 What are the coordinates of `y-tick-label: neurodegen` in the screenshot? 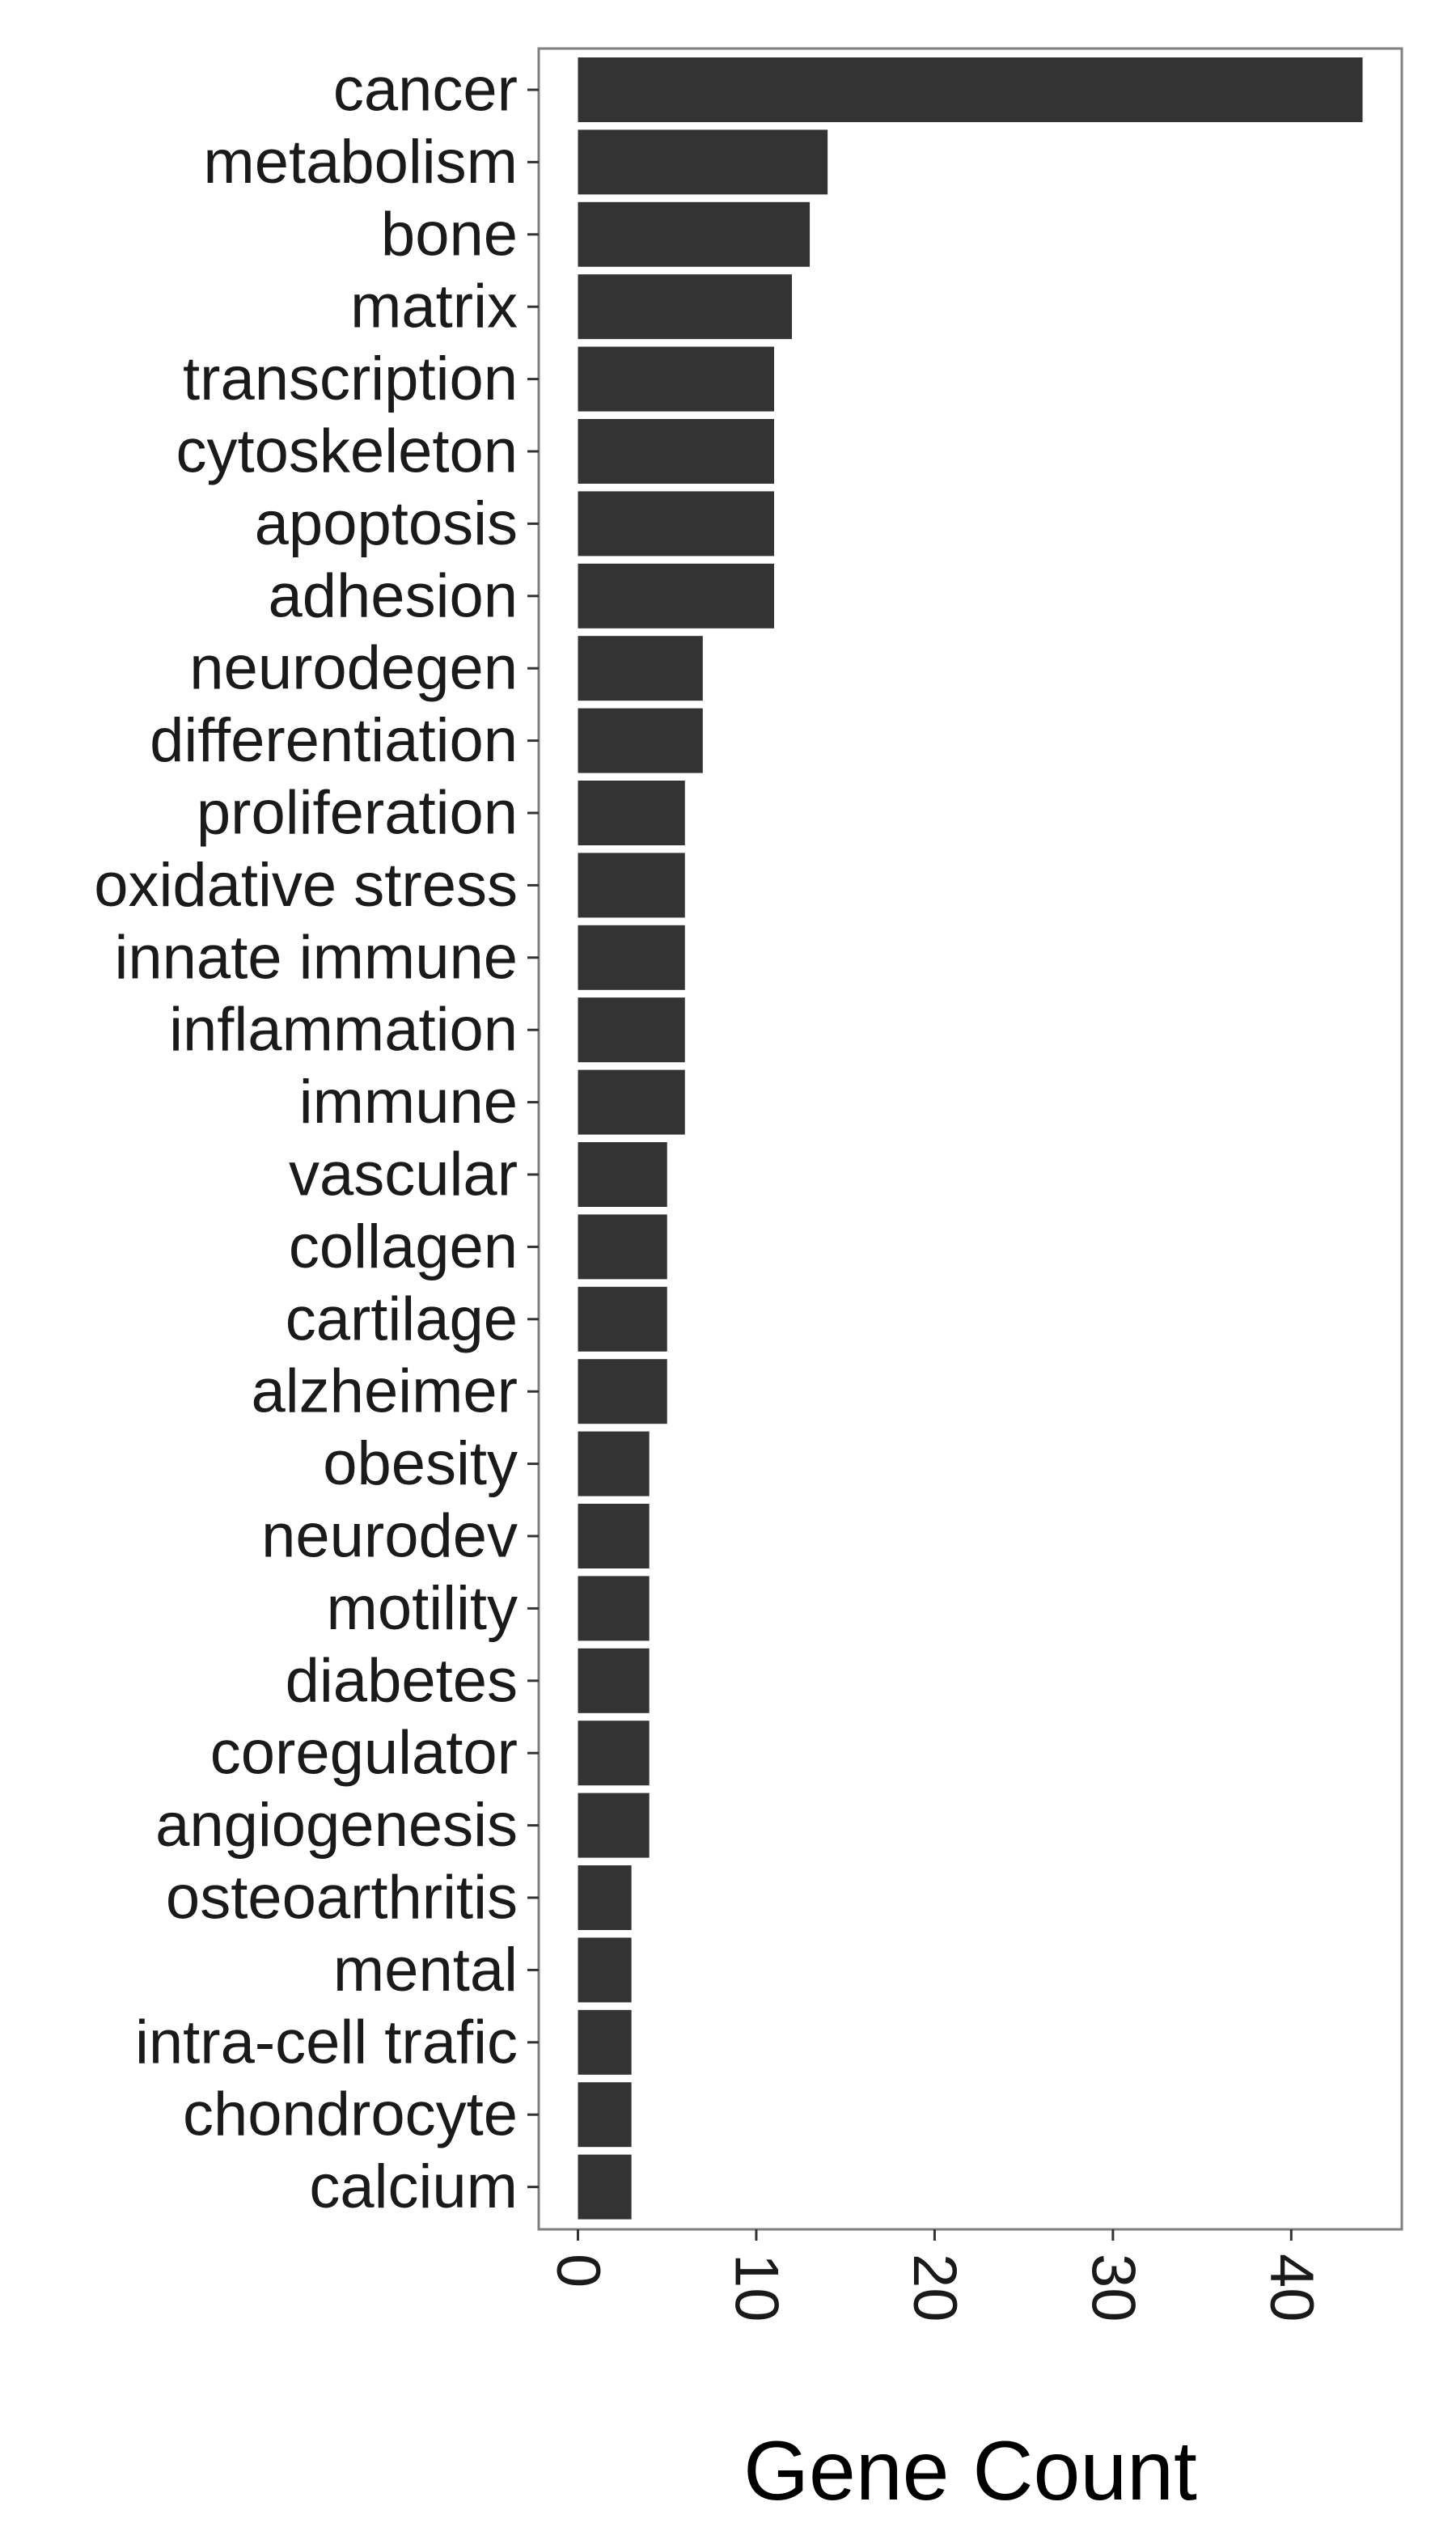 It's located at (353, 668).